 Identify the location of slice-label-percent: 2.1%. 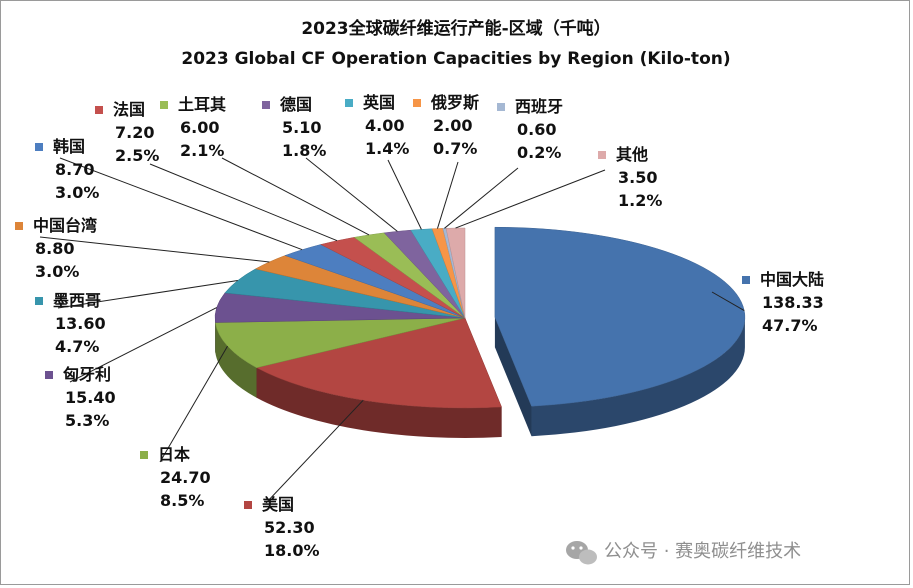
(202, 150).